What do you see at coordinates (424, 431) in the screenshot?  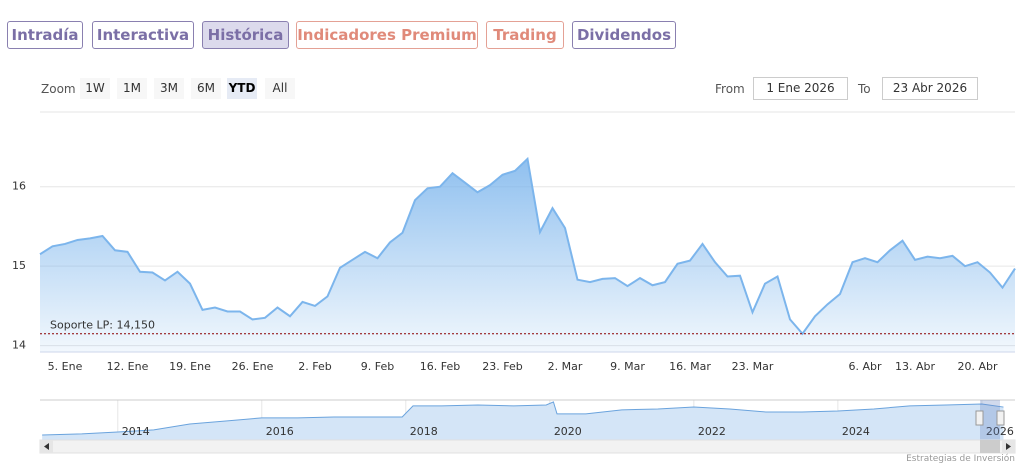 I see `navigator-tick-label: 2018` at bounding box center [424, 431].